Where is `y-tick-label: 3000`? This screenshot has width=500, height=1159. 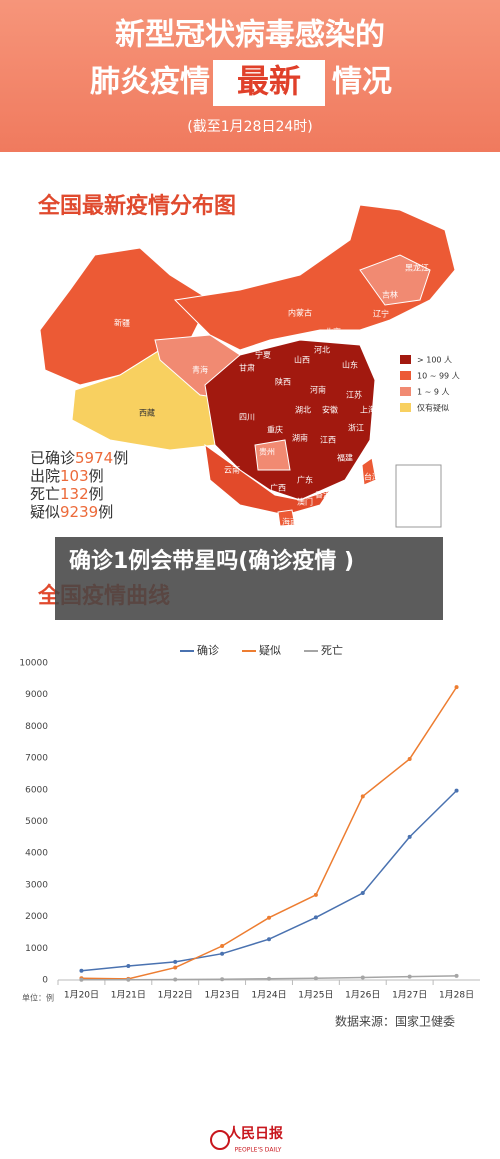
y-tick-label: 3000 is located at coordinates (36, 885).